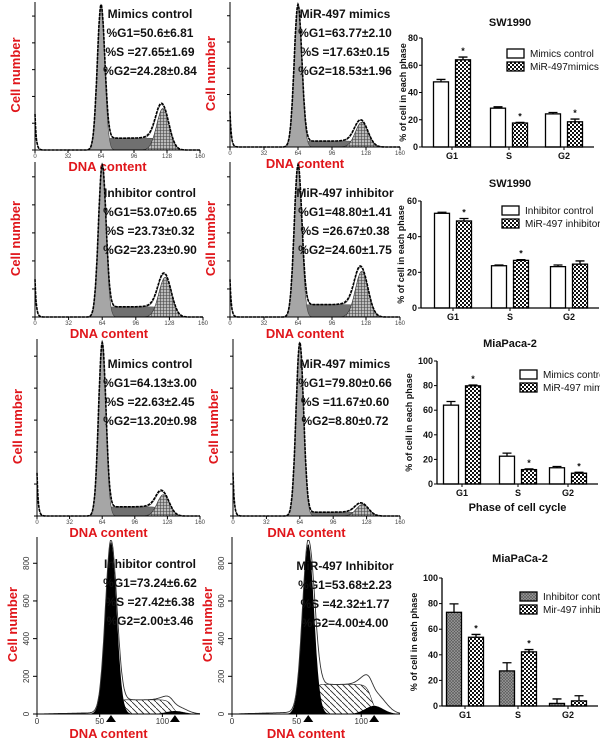 The image size is (600, 742). Describe the element at coordinates (571, 388) in the screenshot. I see `legend-label: MiR-497 mimics` at that location.